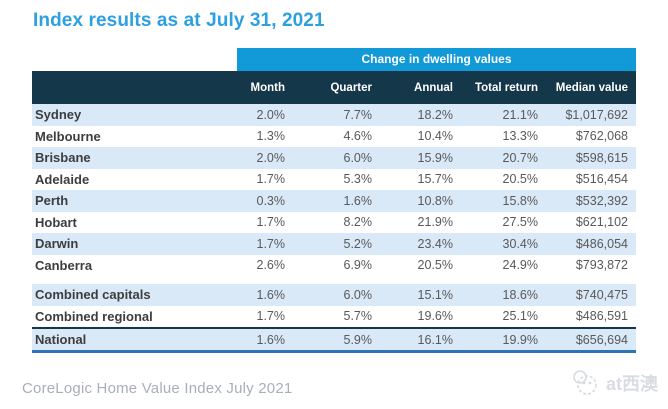  I want to click on region-cell: National, so click(61, 339).